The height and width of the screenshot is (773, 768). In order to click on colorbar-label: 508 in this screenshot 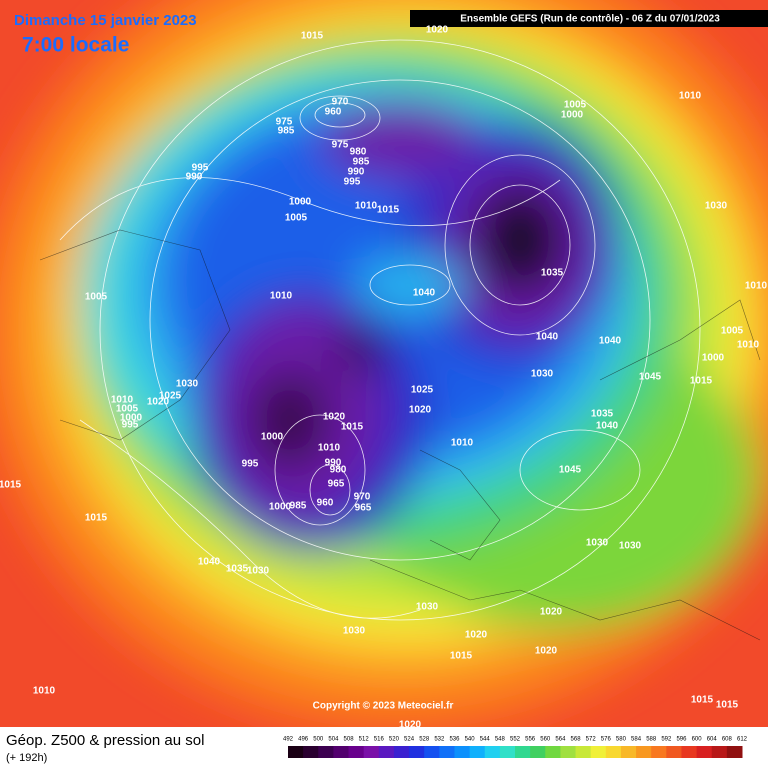, I will do `click(349, 740)`.